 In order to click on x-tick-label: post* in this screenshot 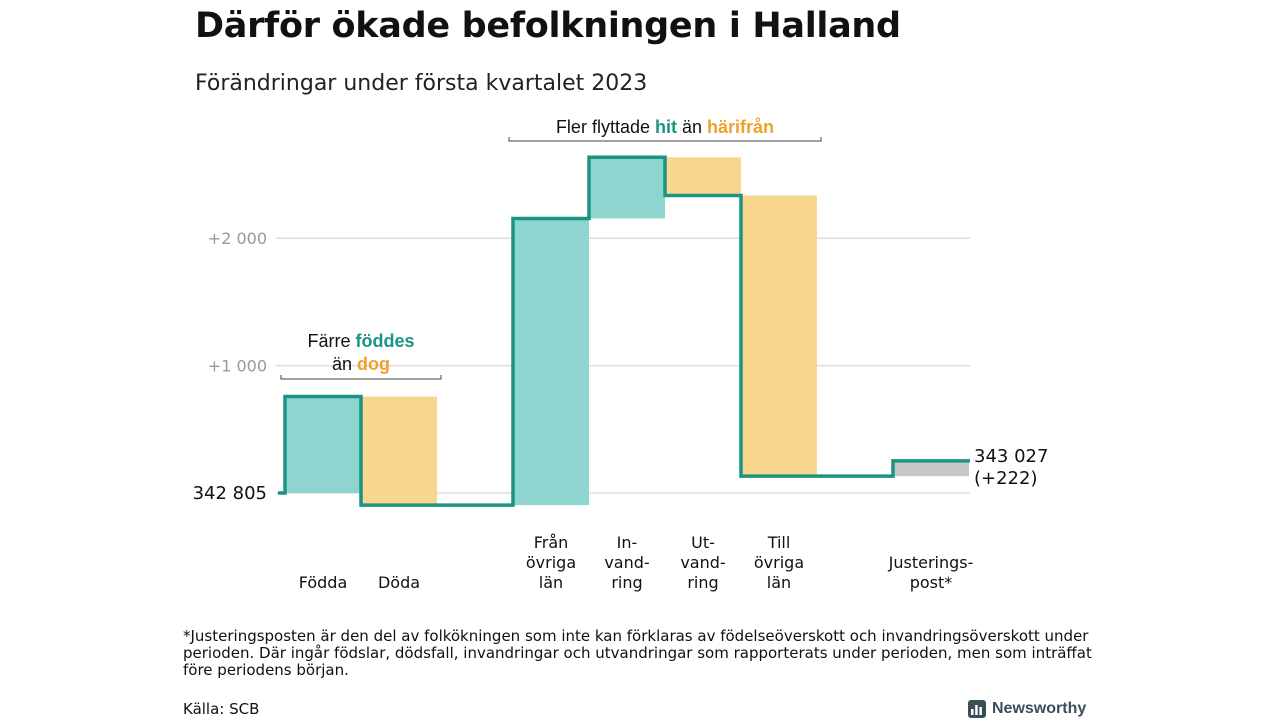, I will do `click(931, 582)`.